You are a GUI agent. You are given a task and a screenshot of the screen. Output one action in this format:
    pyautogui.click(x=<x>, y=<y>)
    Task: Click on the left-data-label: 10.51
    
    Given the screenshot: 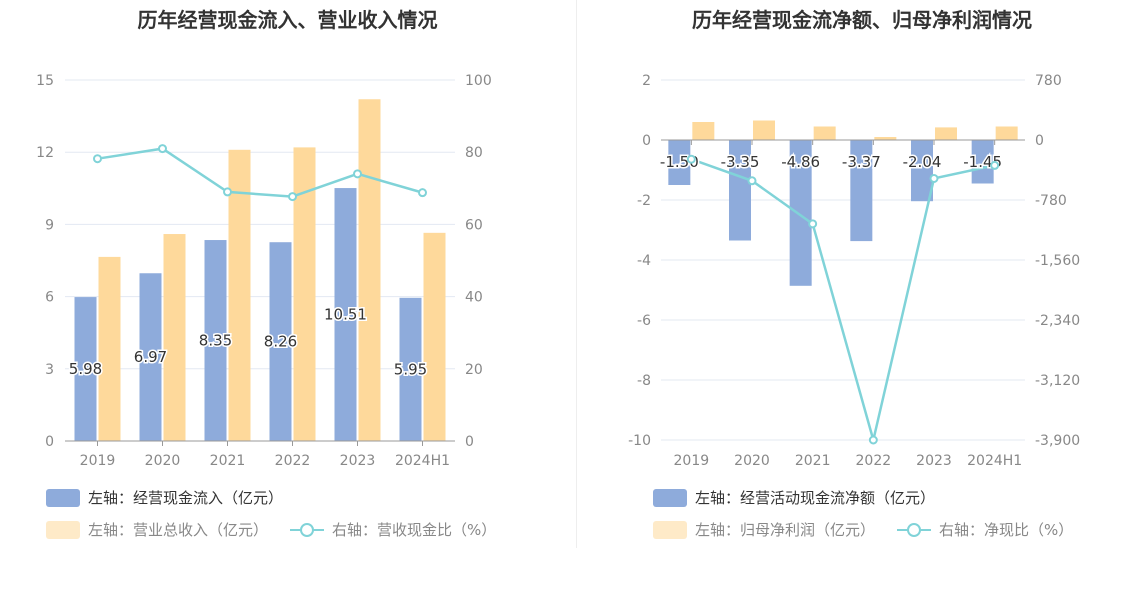 What is the action you would take?
    pyautogui.click(x=345, y=315)
    